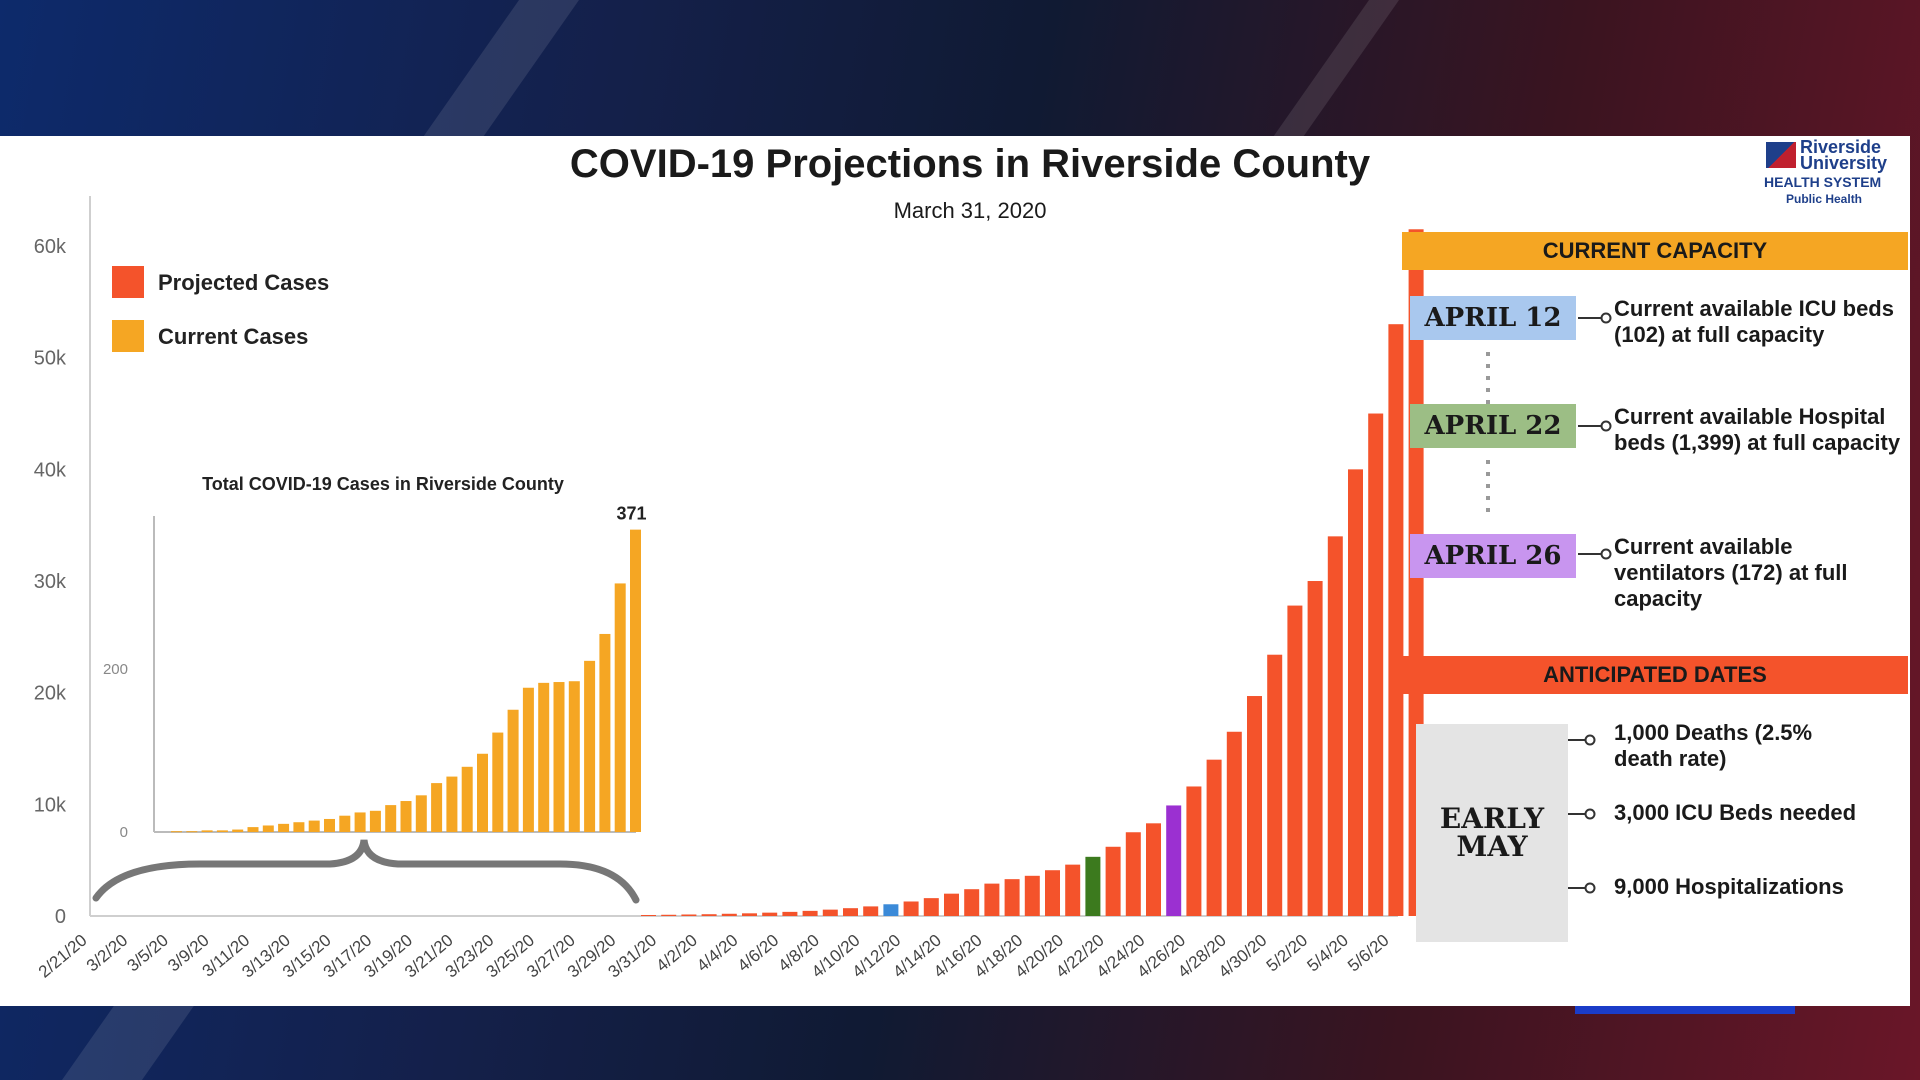 The image size is (1920, 1080). What do you see at coordinates (1287, 953) in the screenshot?
I see `x-tick-label: 5/2/20` at bounding box center [1287, 953].